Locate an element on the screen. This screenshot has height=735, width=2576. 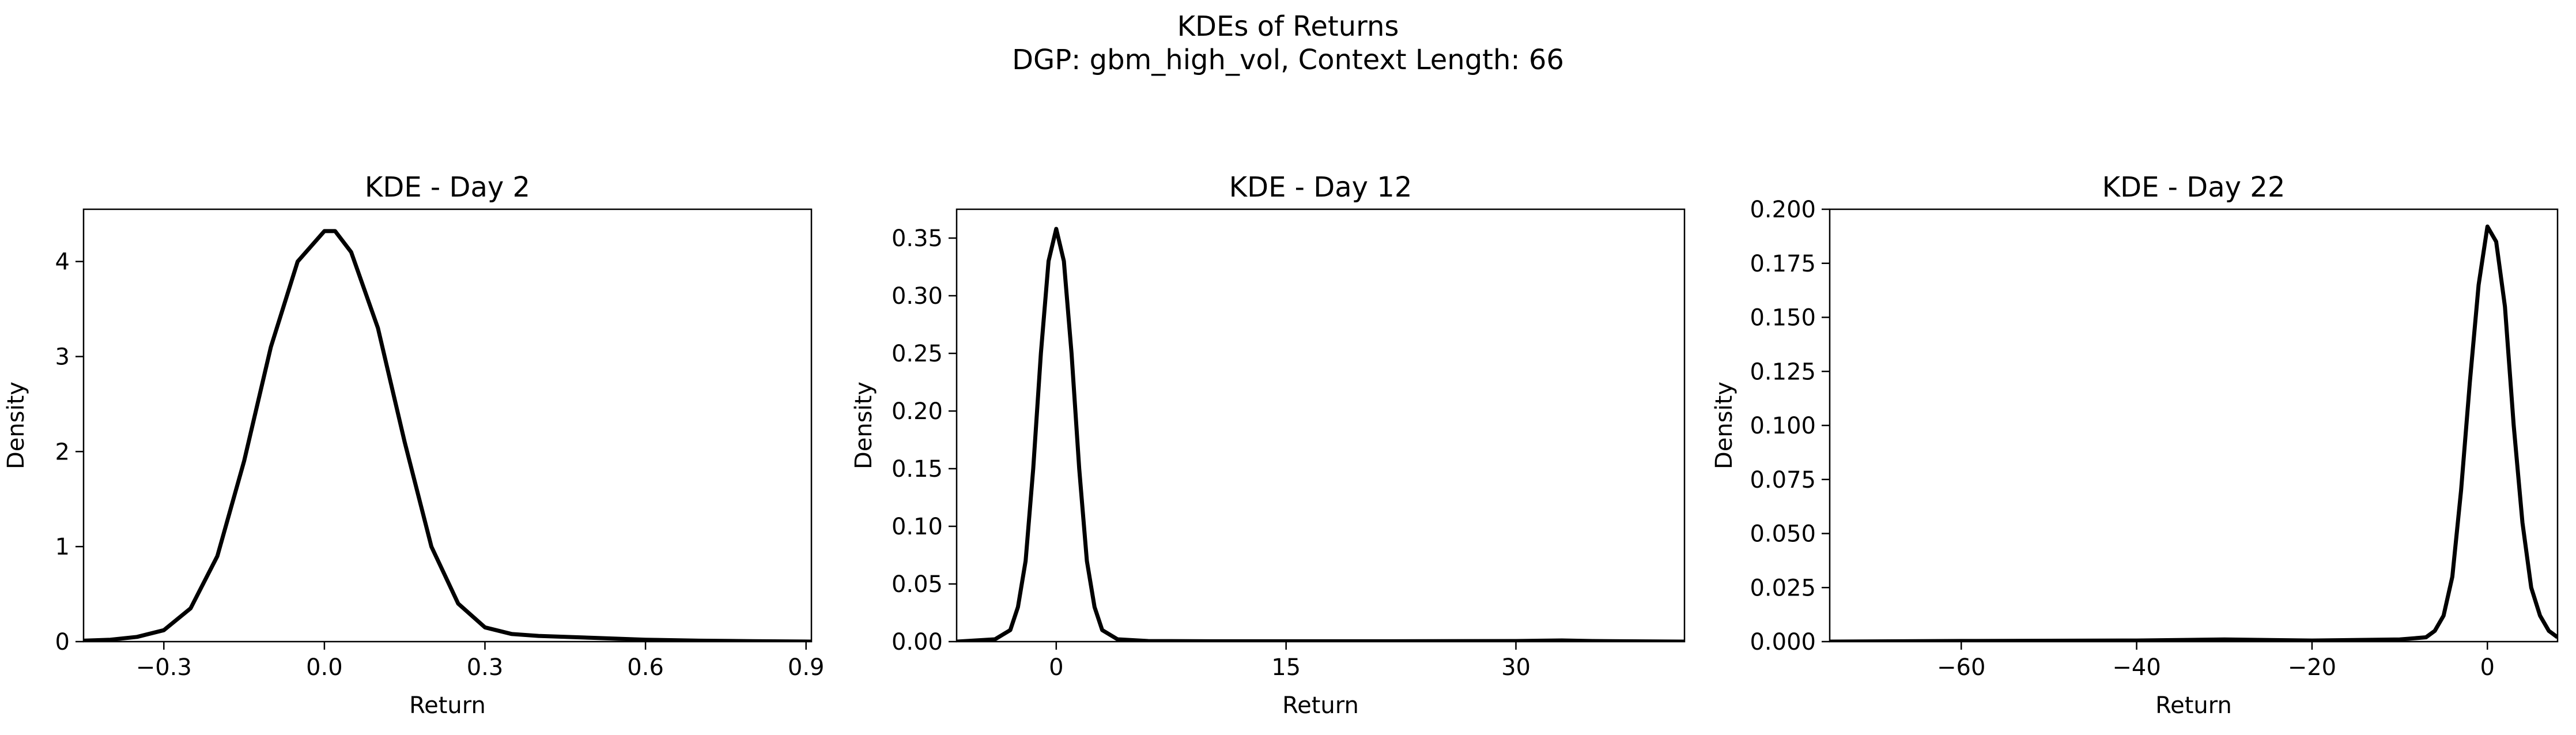
y-tick-label: 0.025 is located at coordinates (1783, 588).